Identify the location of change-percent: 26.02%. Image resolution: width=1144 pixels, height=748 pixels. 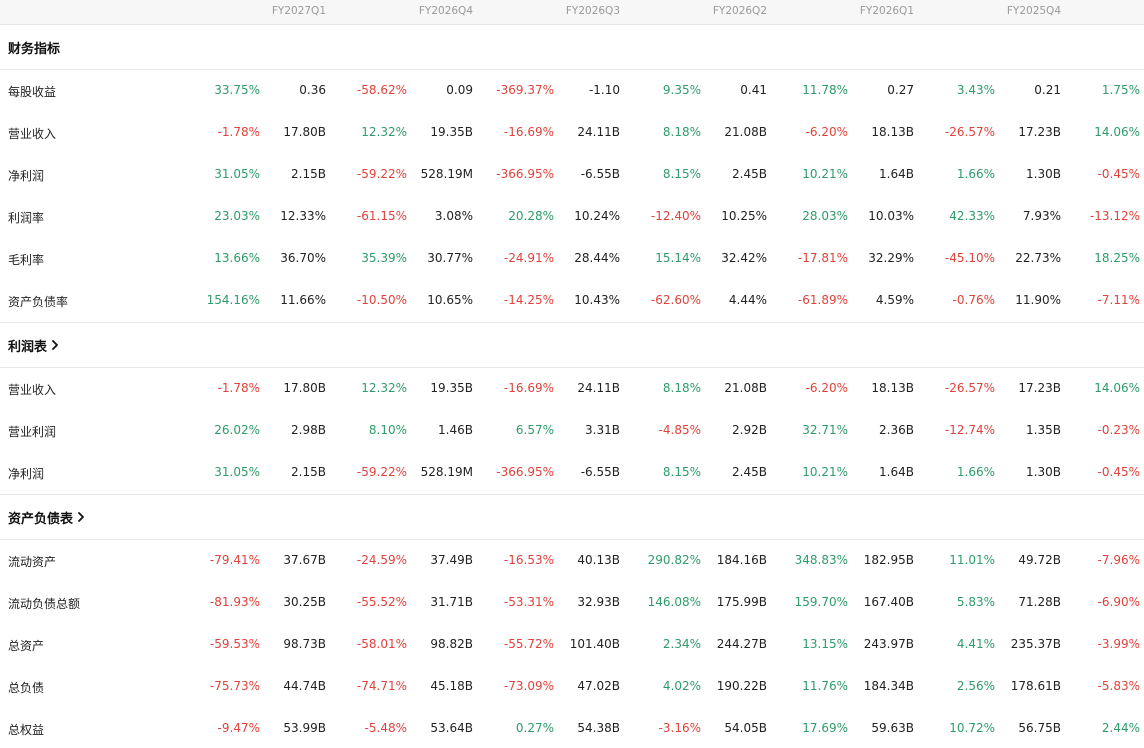
(237, 430).